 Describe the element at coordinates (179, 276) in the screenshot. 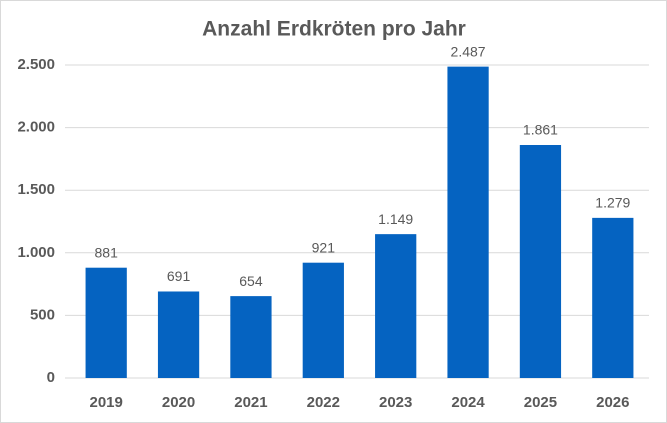

I see `value-label: 691` at that location.